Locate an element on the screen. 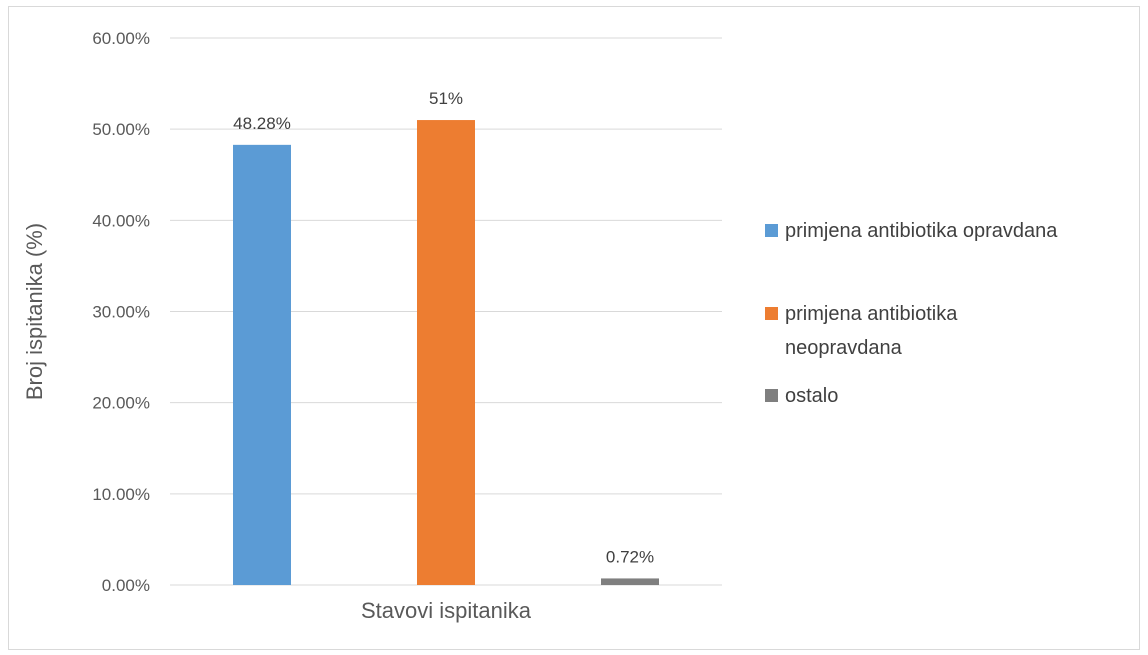 This screenshot has width=1148, height=655. y-tick-label: 30.00% is located at coordinates (121, 312).